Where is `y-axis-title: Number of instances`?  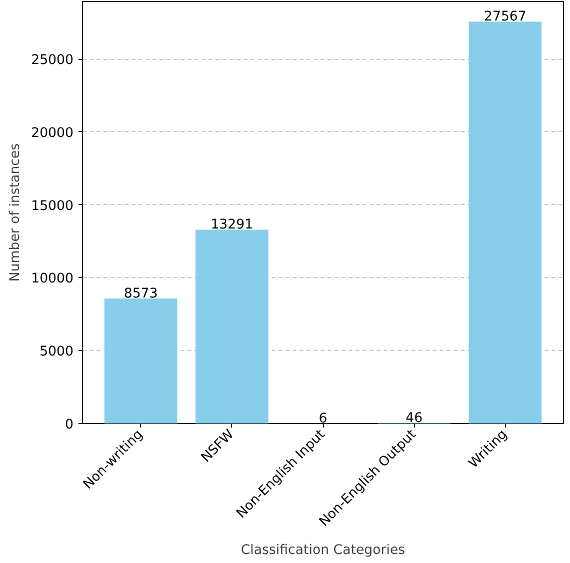
y-axis-title: Number of instances is located at coordinates (16, 212).